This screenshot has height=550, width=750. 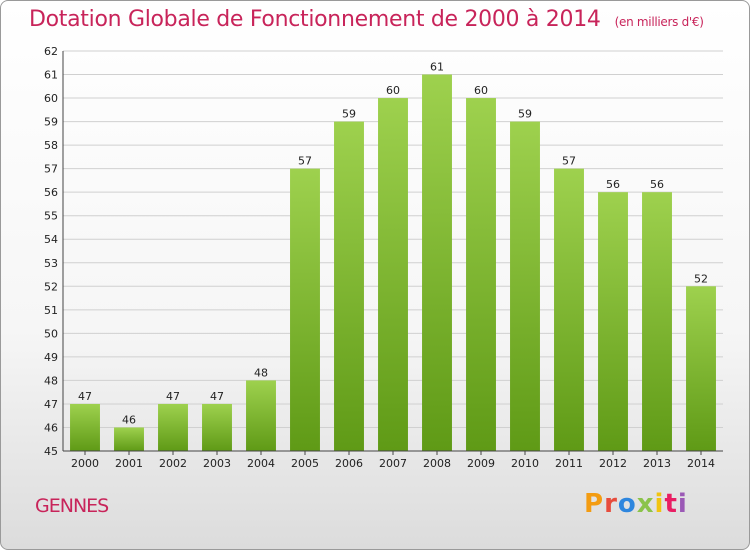 What do you see at coordinates (51, 75) in the screenshot?
I see `y-tick-label: 61` at bounding box center [51, 75].